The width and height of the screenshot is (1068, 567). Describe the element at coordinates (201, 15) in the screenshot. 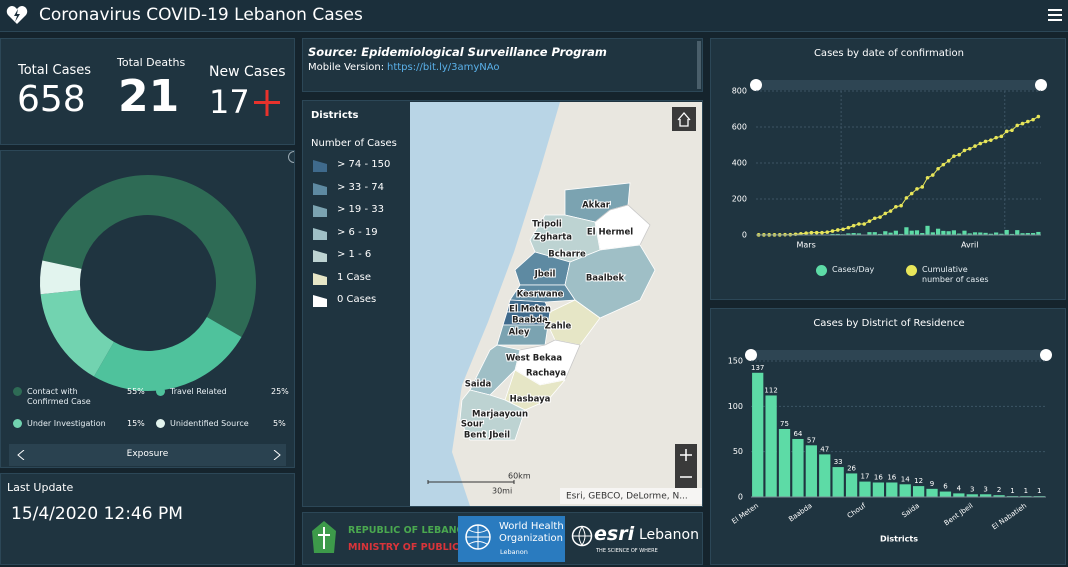

I see `app-title: Coronavirus COVID-19 Lebanon Cases` at that location.